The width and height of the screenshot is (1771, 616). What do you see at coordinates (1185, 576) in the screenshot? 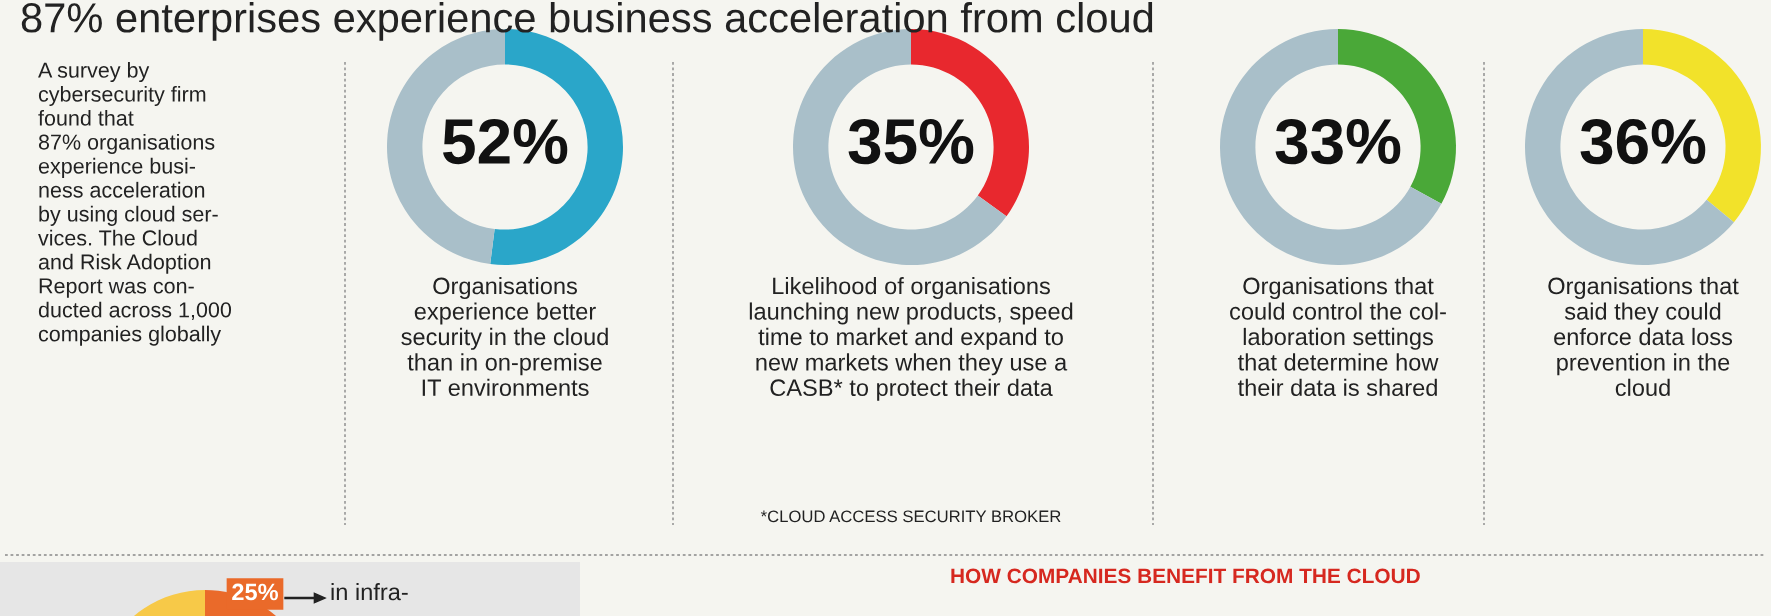
I see `text: HOW COMPANIES BENEFIT FROM THE CLOUD` at bounding box center [1185, 576].